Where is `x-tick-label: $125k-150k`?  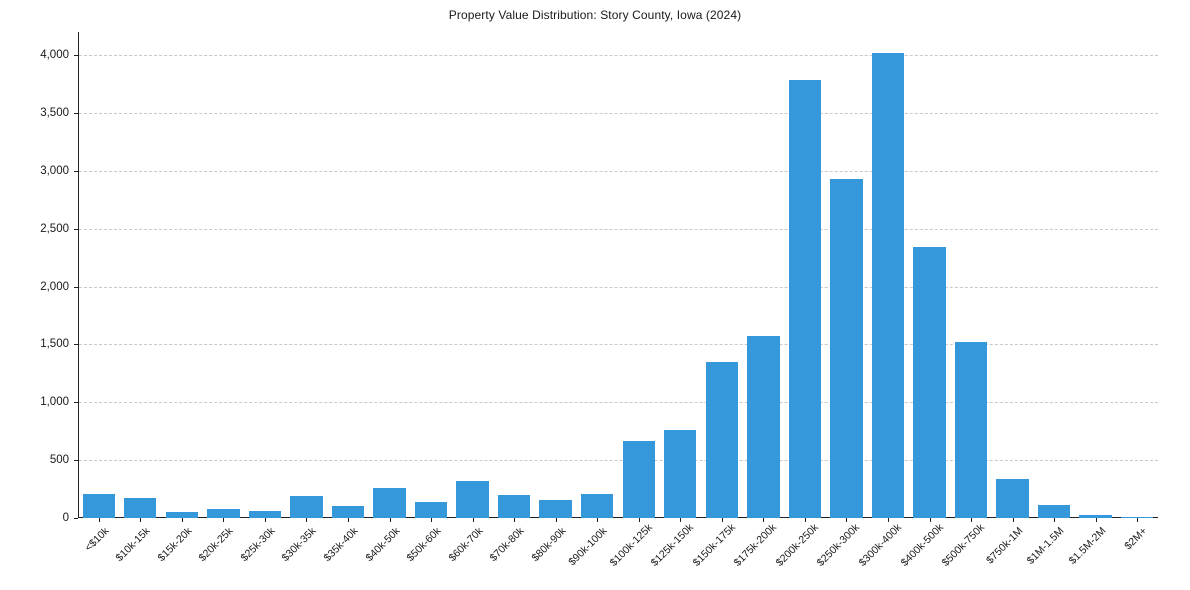
x-tick-label: $125k-150k is located at coordinates (672, 545).